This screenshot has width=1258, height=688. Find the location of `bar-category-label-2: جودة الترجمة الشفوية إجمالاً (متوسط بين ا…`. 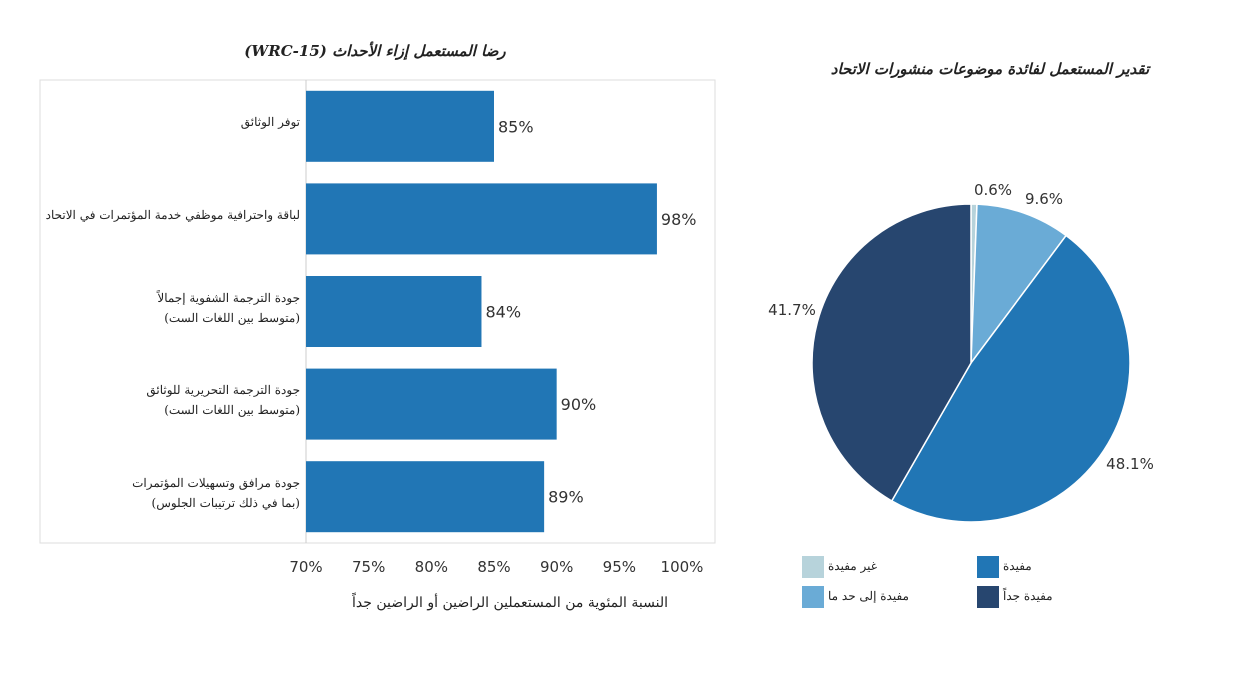

bar-category-label-2: جودة الترجمة الشفوية إجمالاً (متوسط بين ا… is located at coordinates (228, 308).